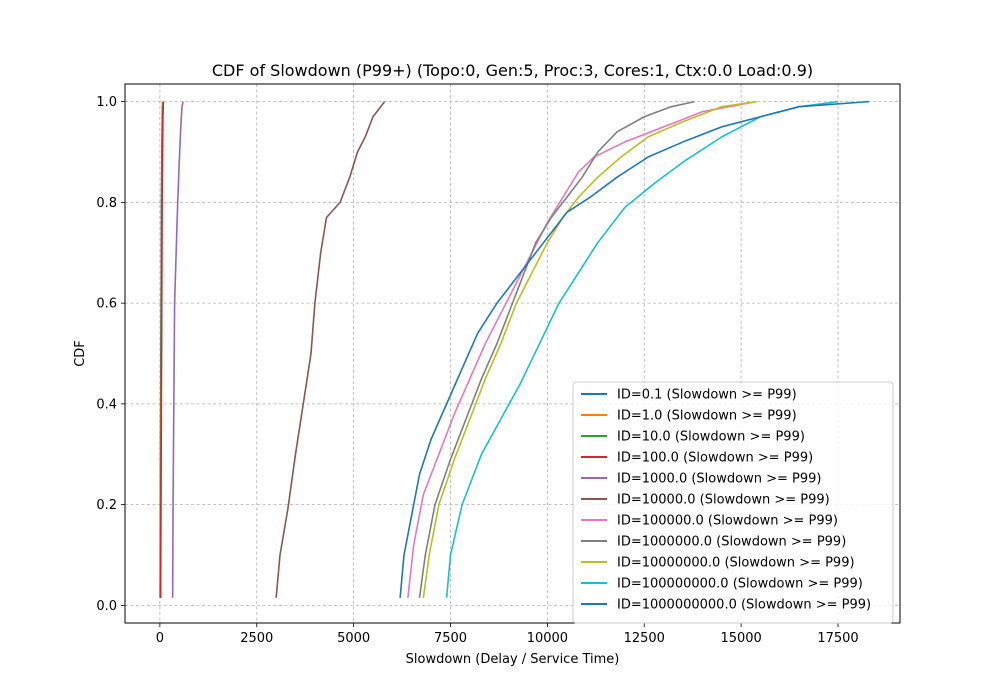 The image size is (1000, 700). What do you see at coordinates (707, 416) in the screenshot?
I see `legend-label: ID=1.0 (Slowdown >= P99)` at bounding box center [707, 416].